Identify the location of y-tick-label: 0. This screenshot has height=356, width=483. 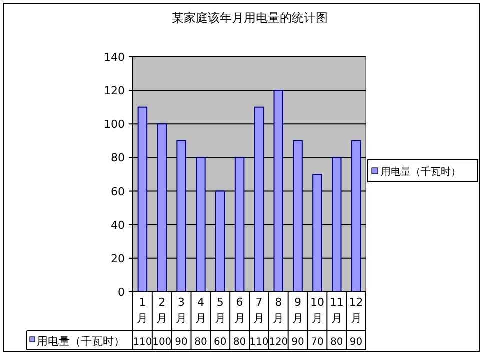
(121, 292).